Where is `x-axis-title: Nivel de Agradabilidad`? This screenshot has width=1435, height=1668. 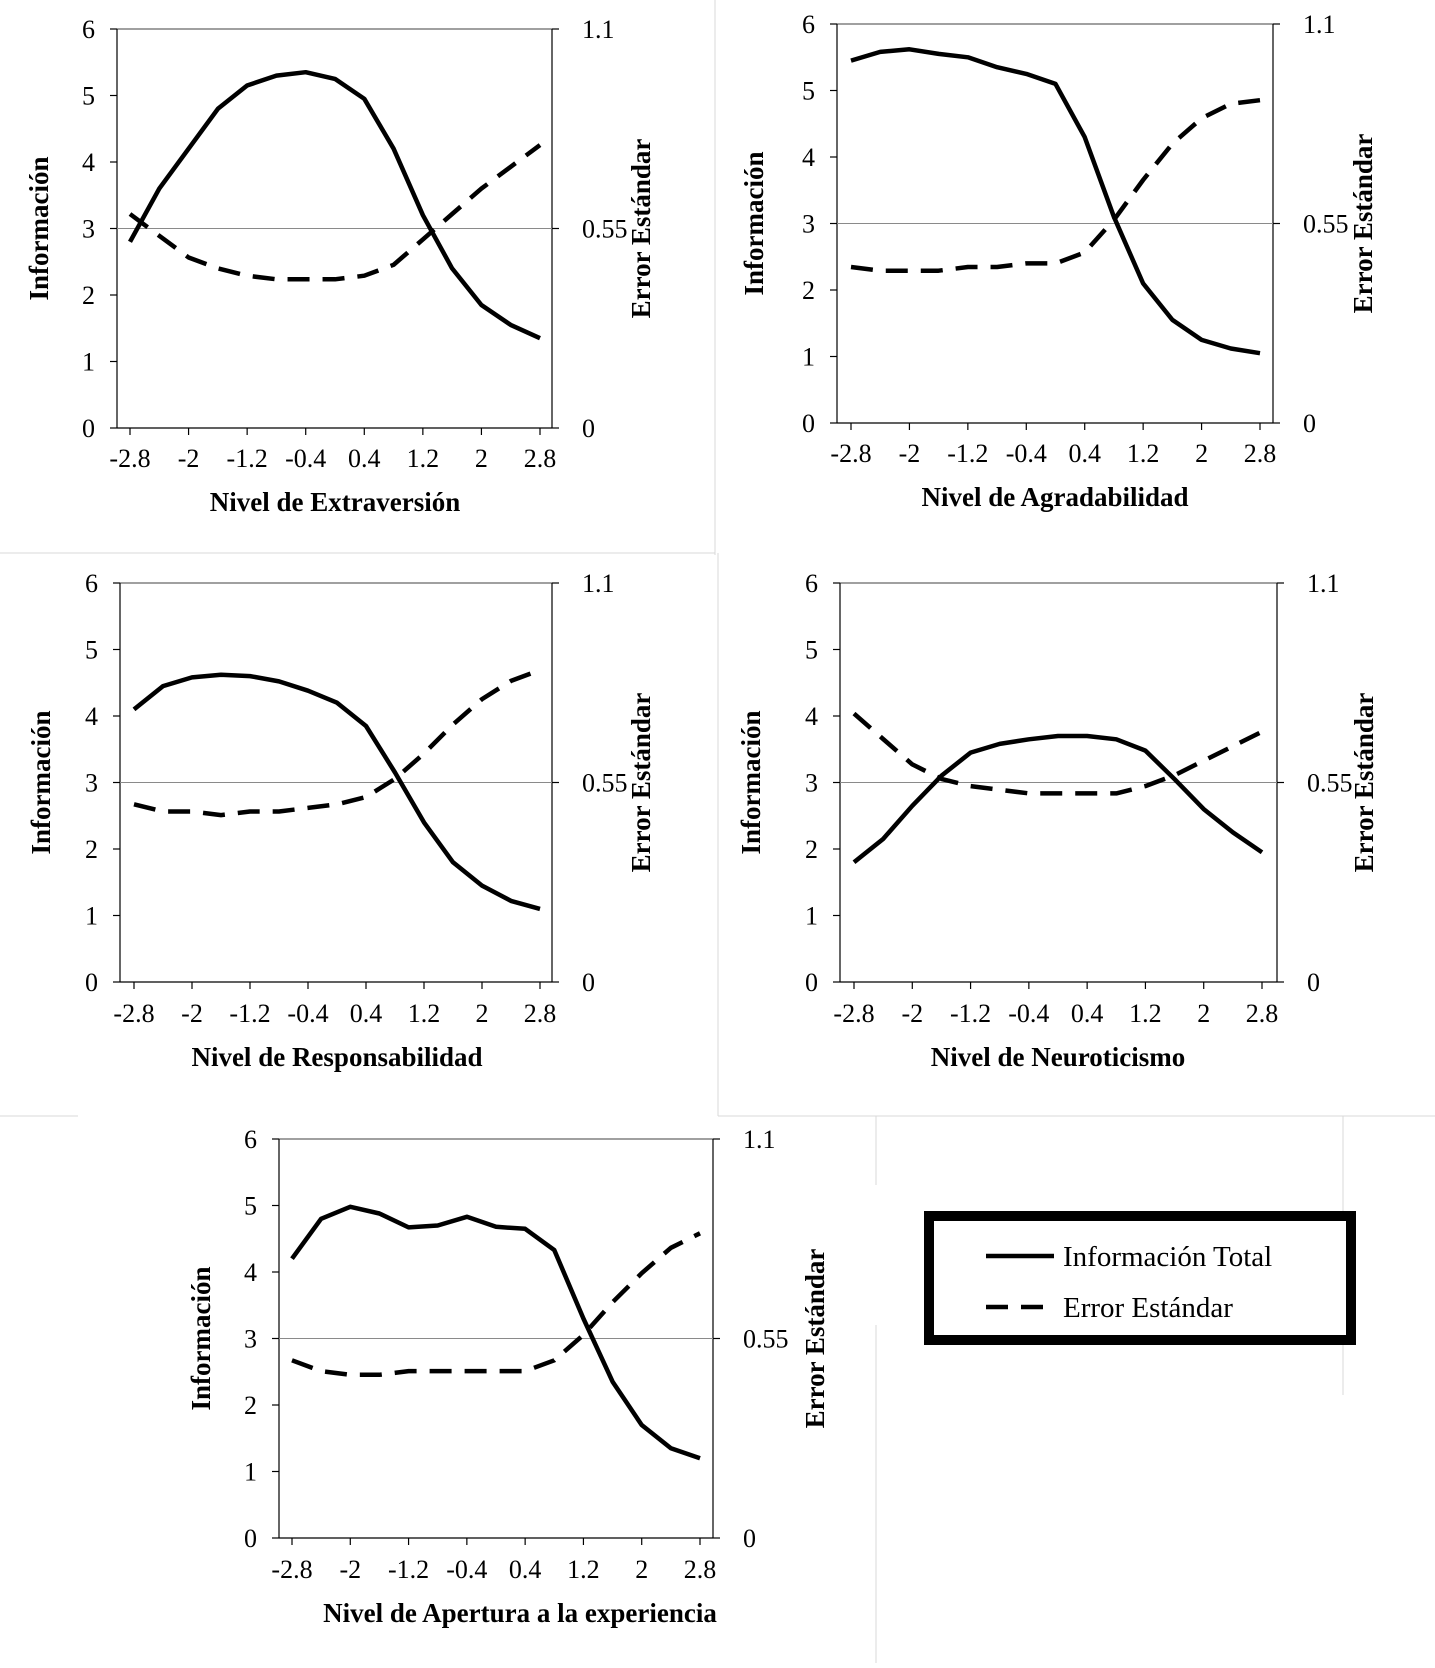
x-axis-title: Nivel de Agradabilidad is located at coordinates (1054, 497).